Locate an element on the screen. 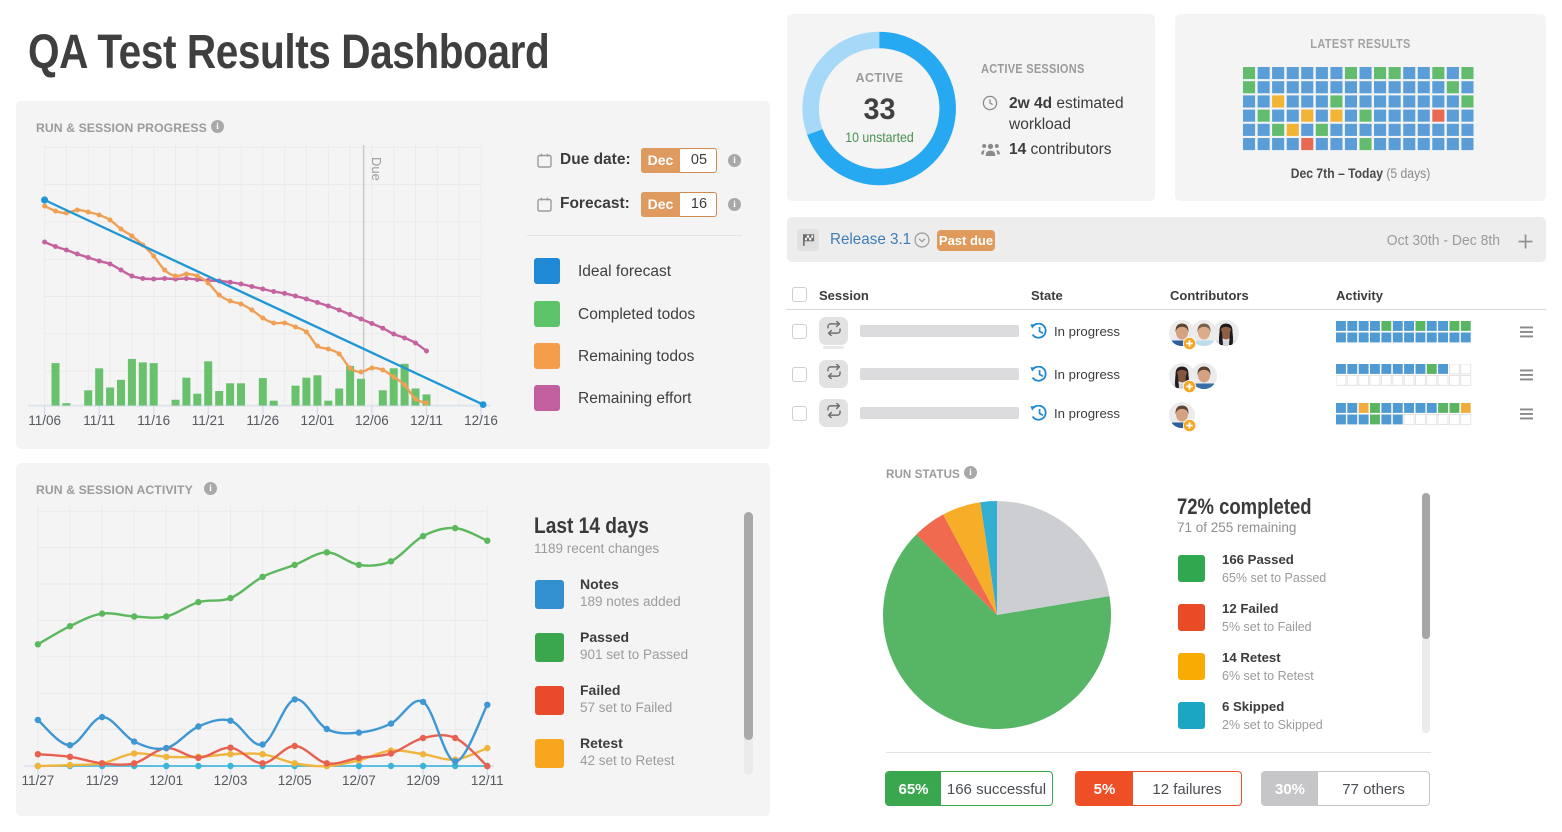 This screenshot has height=832, width=1562. svg-text: 11/29 is located at coordinates (102, 780).